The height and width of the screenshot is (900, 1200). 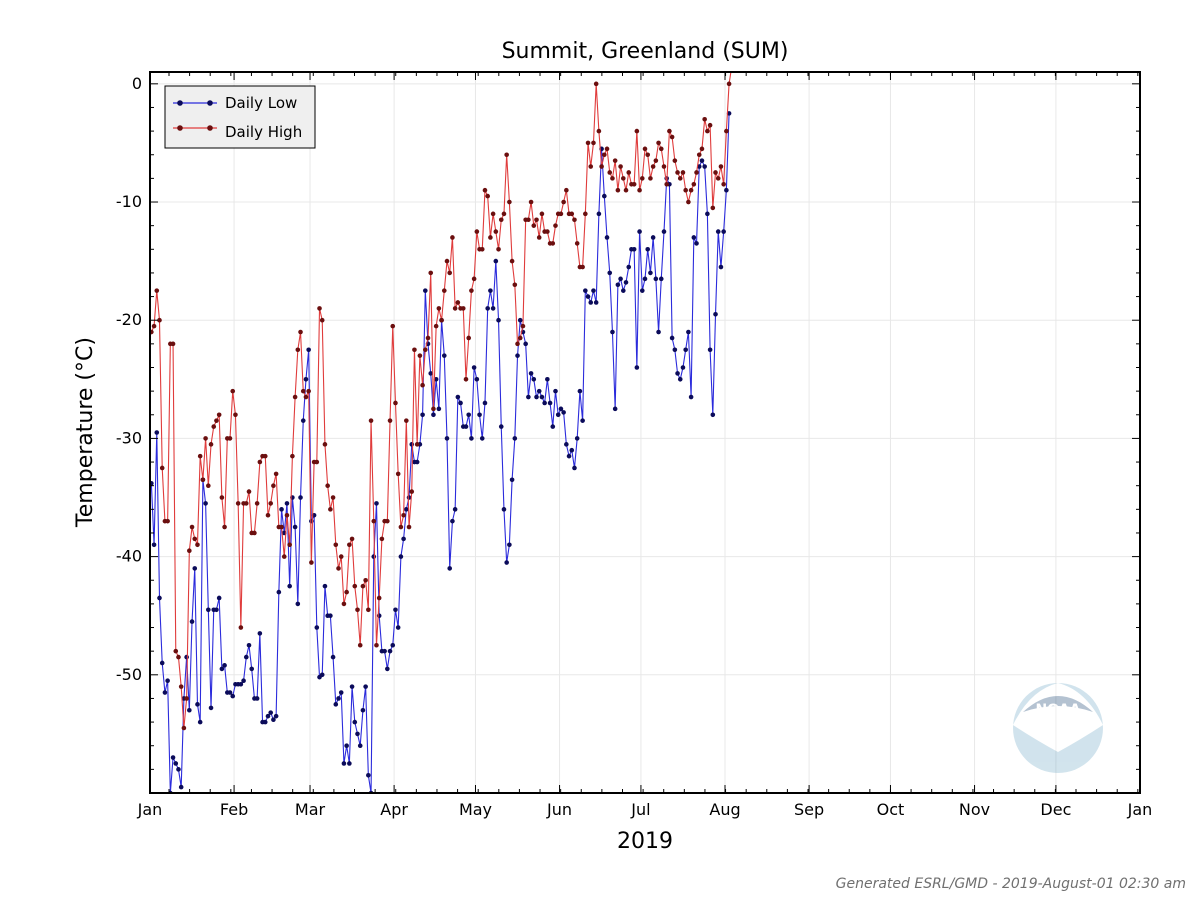 I want to click on legend: Daily Low Daily High, so click(x=240, y=117).